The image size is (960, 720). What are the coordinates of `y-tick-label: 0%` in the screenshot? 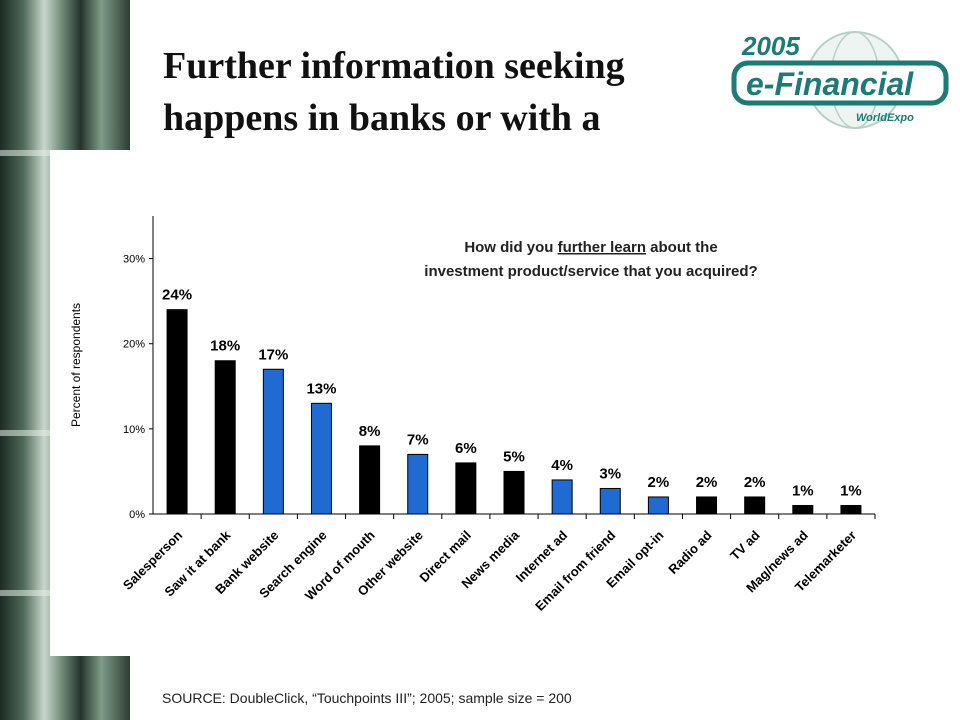 It's located at (137, 515).